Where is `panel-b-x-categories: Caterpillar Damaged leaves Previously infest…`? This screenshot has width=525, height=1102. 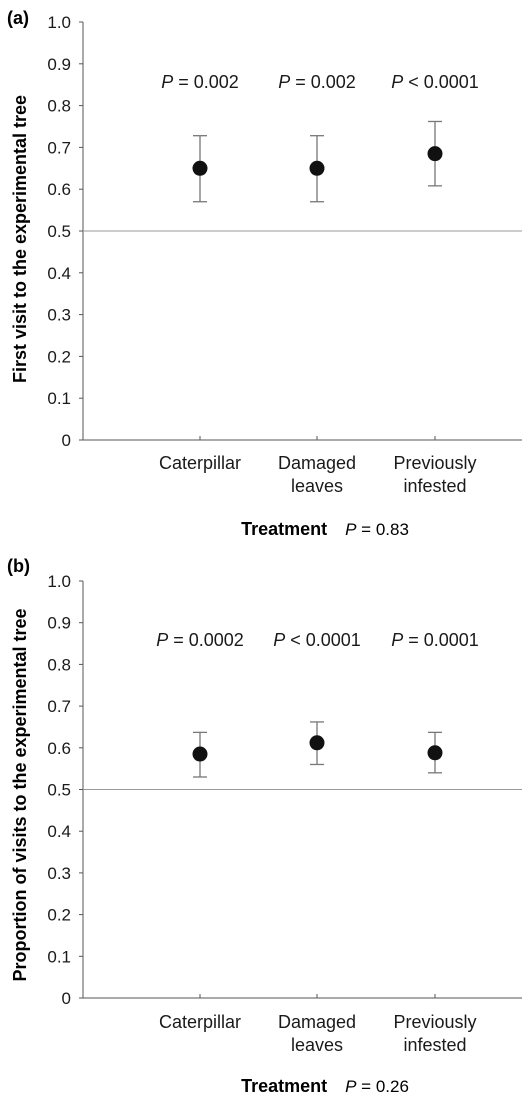 panel-b-x-categories: Caterpillar Damaged leaves Previously infest… is located at coordinates (318, 1033).